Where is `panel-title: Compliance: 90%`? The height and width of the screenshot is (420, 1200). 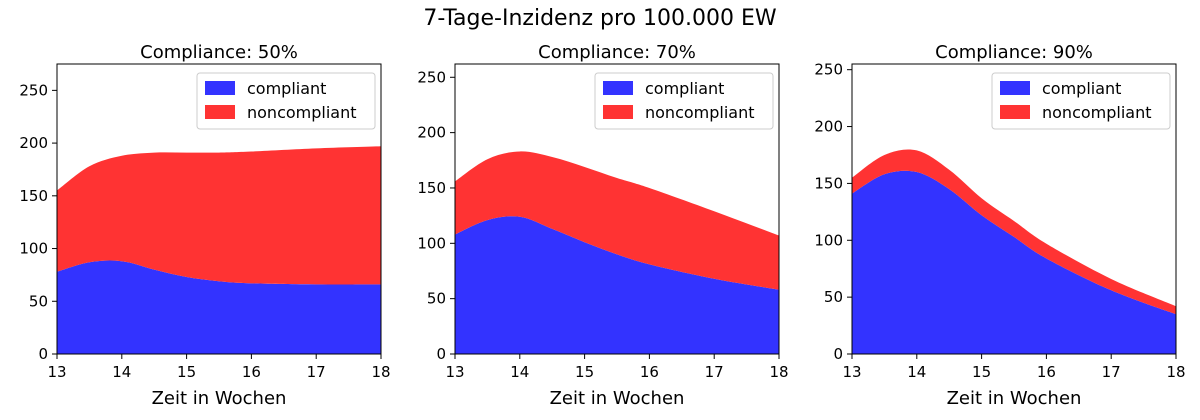 panel-title: Compliance: 90% is located at coordinates (1014, 52).